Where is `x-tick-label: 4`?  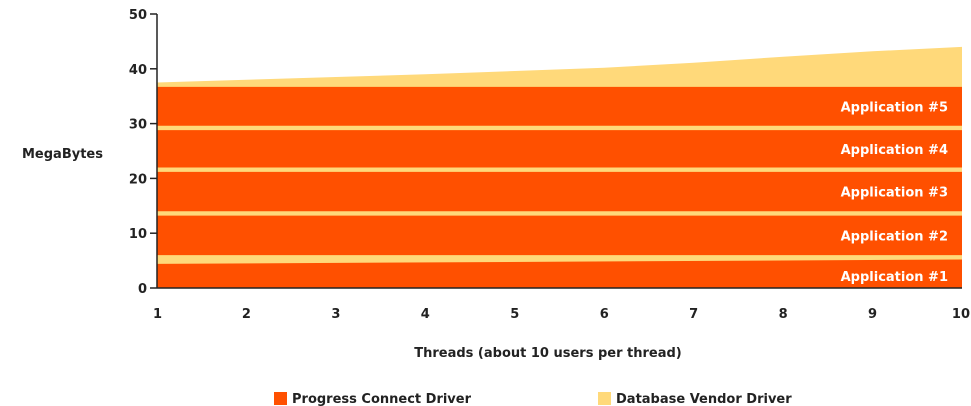 x-tick-label: 4 is located at coordinates (425, 314).